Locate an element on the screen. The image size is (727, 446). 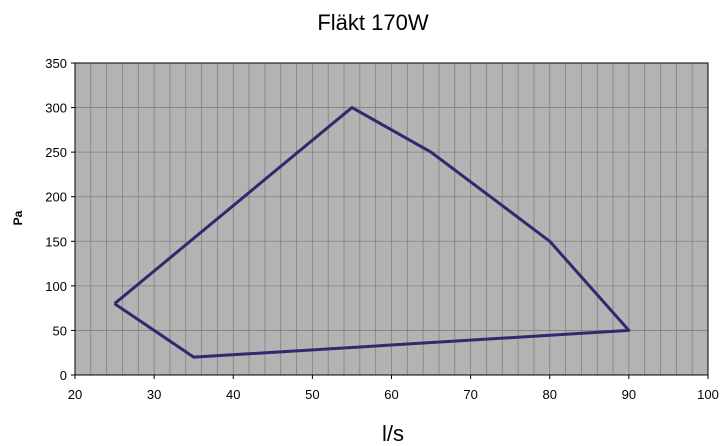
x-tick-label: 90 is located at coordinates (629, 394).